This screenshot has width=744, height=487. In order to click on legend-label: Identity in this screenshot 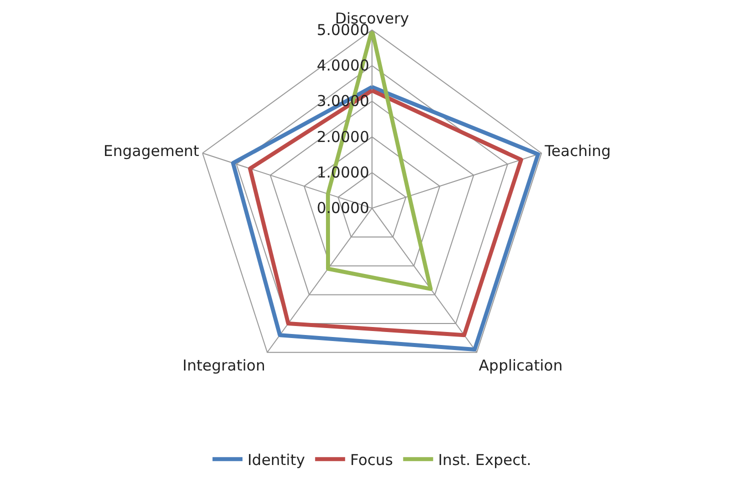, I will do `click(277, 459)`.